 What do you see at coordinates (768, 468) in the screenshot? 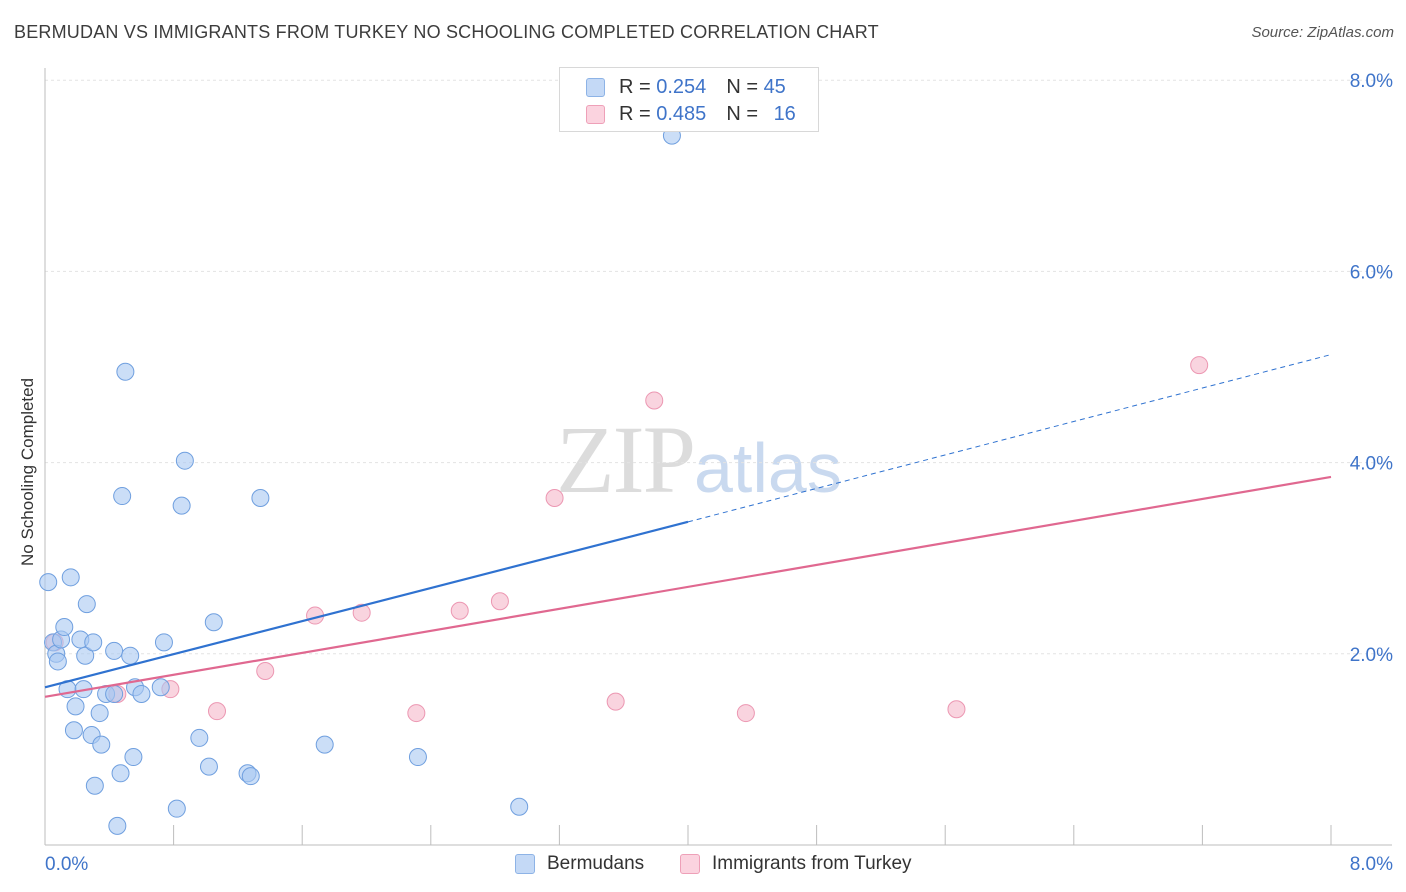
I see `watermark-atlas: atlas` at bounding box center [768, 468].